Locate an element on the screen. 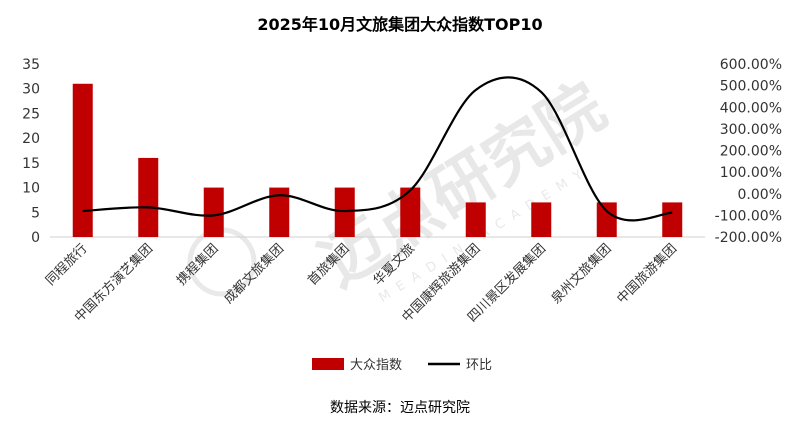  source-note: 数据来源：迈点研究院 is located at coordinates (400, 408).